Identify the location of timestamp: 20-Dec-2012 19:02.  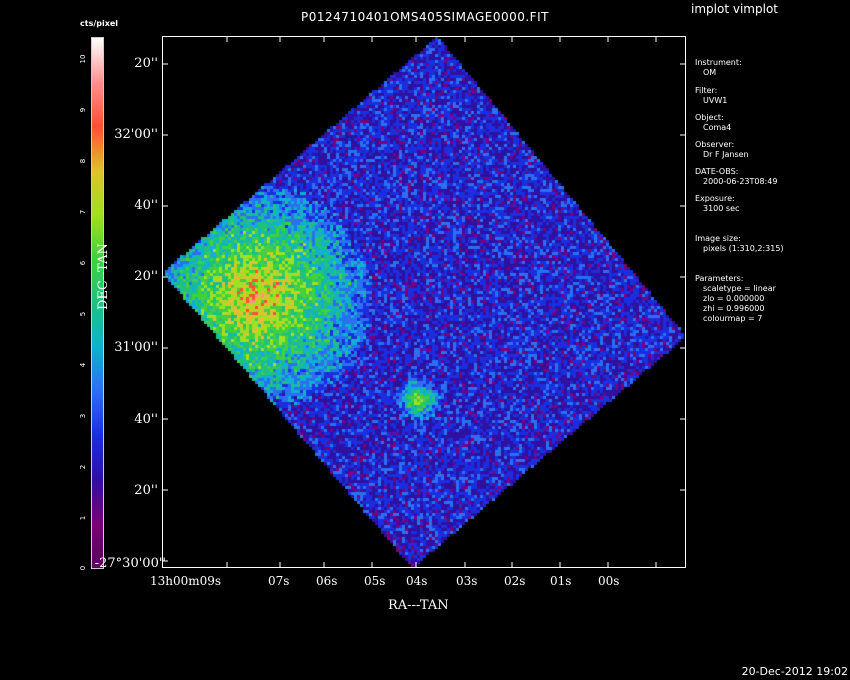
(794, 671).